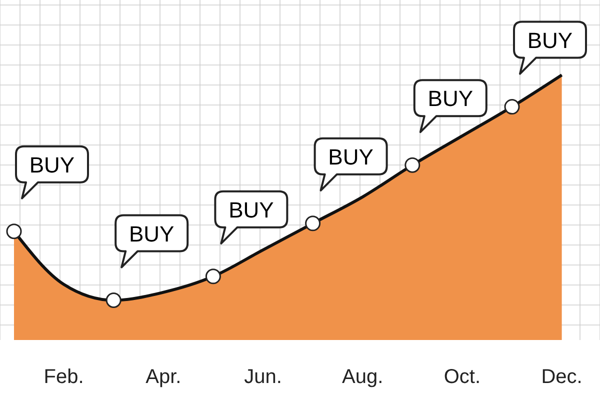  I want to click on x-tick-label: Apr., so click(164, 377).